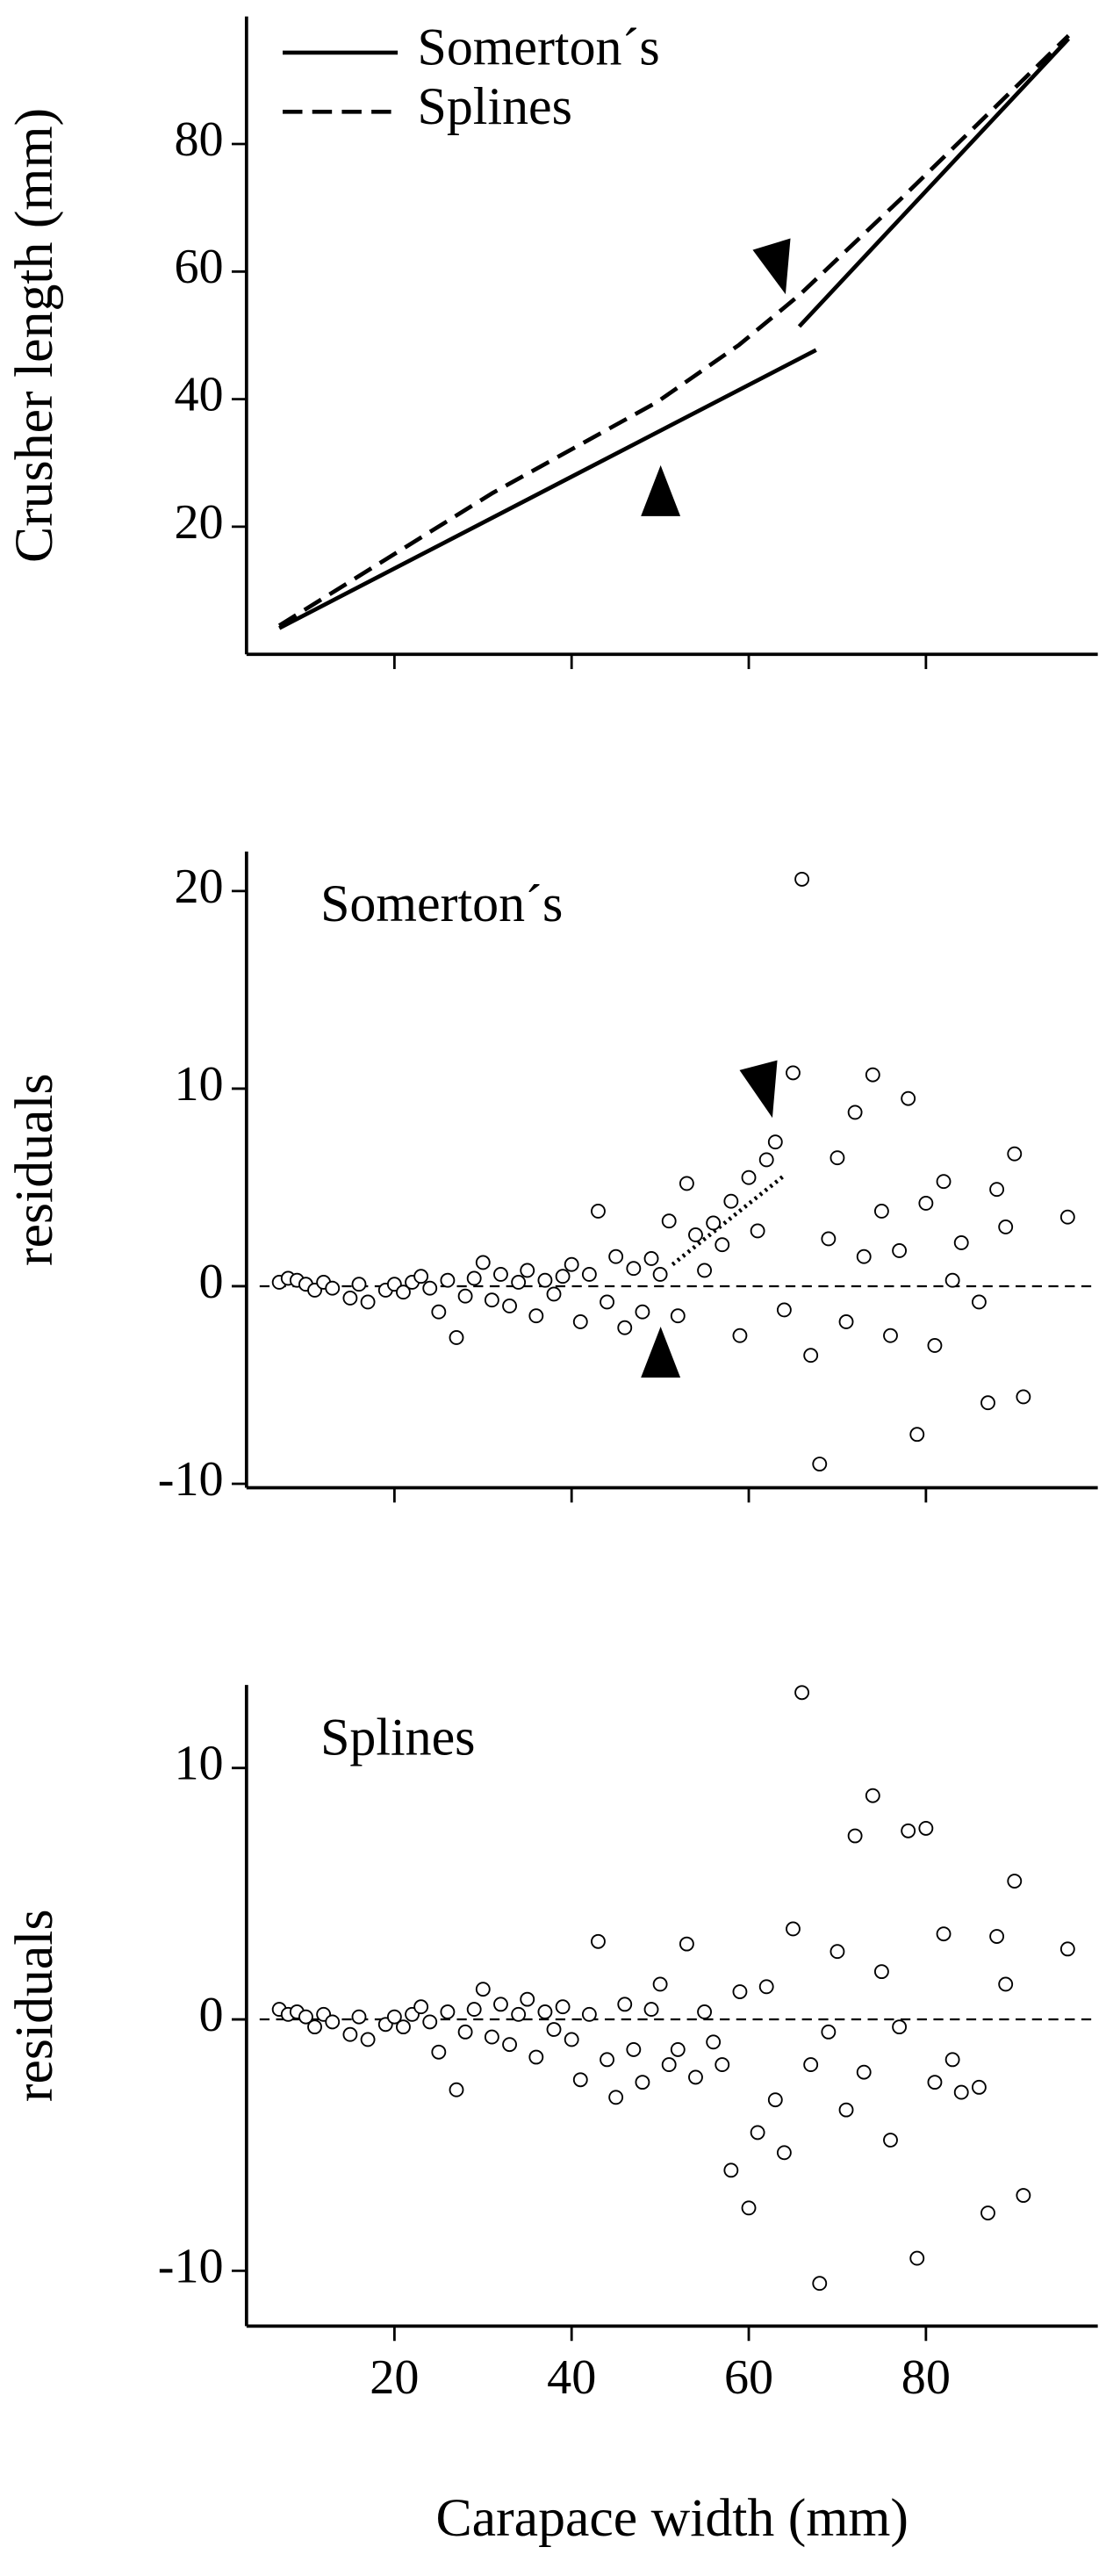  What do you see at coordinates (539, 47) in the screenshot?
I see `legend-label: Somerton´s` at bounding box center [539, 47].